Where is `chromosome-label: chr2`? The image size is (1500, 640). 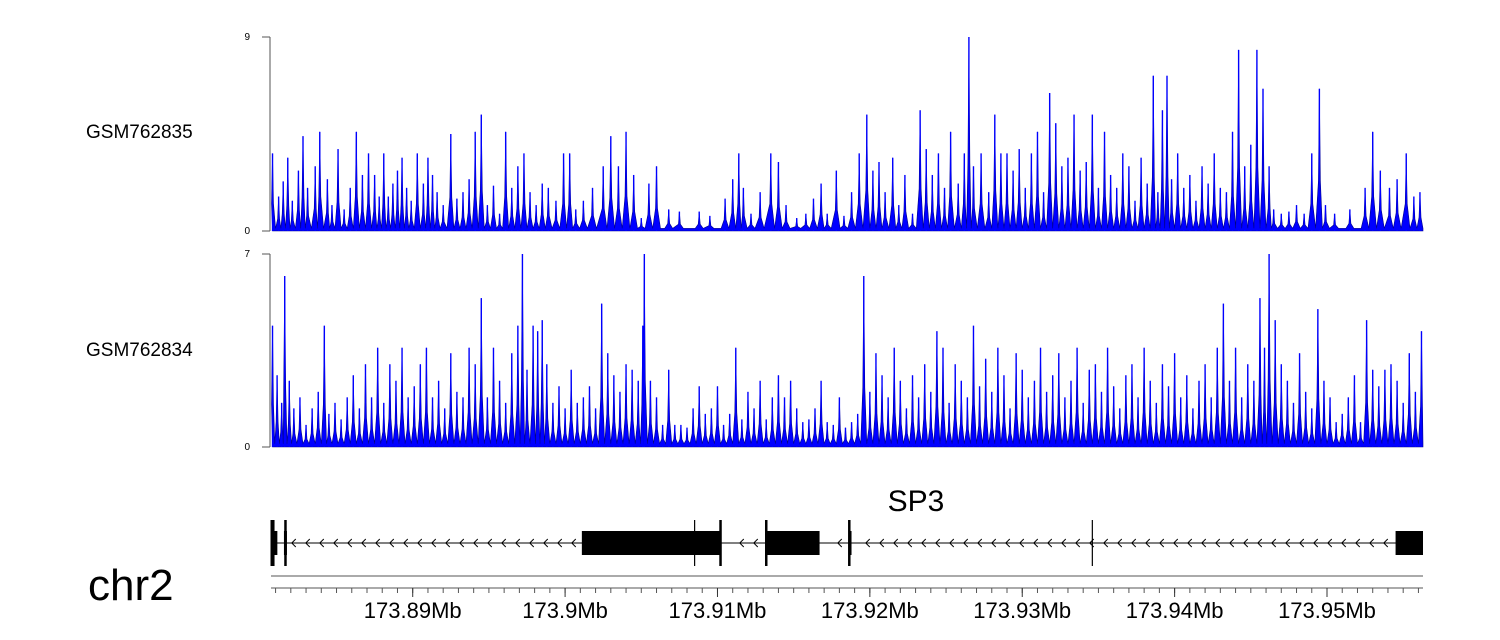 chromosome-label: chr2 is located at coordinates (131, 585).